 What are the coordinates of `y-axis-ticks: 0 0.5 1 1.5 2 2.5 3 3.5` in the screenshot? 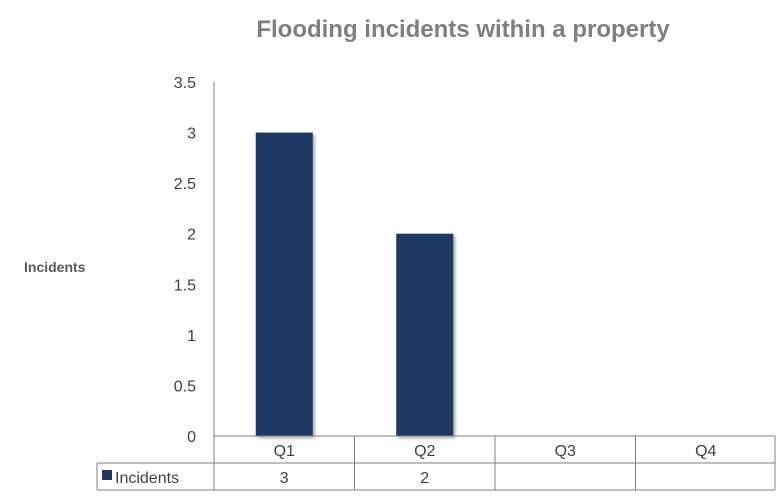 It's located at (185, 260).